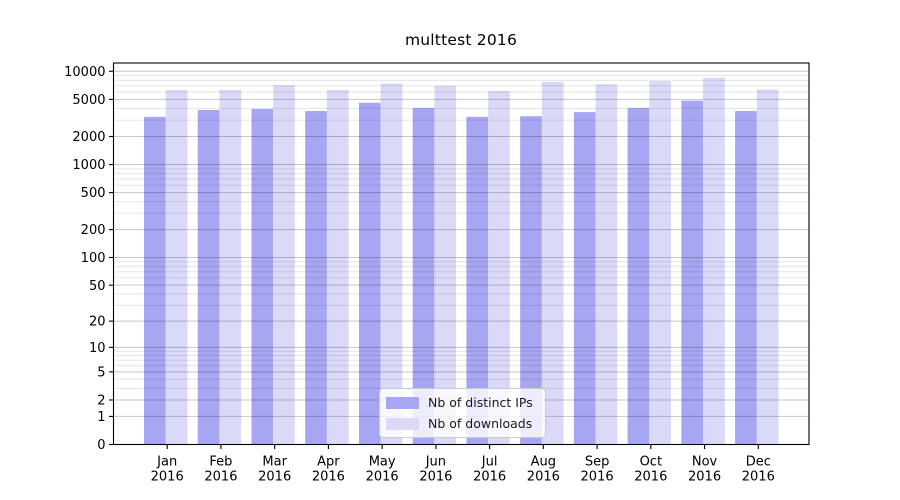 The width and height of the screenshot is (900, 500). I want to click on y-tick-label: 5000, so click(88, 100).